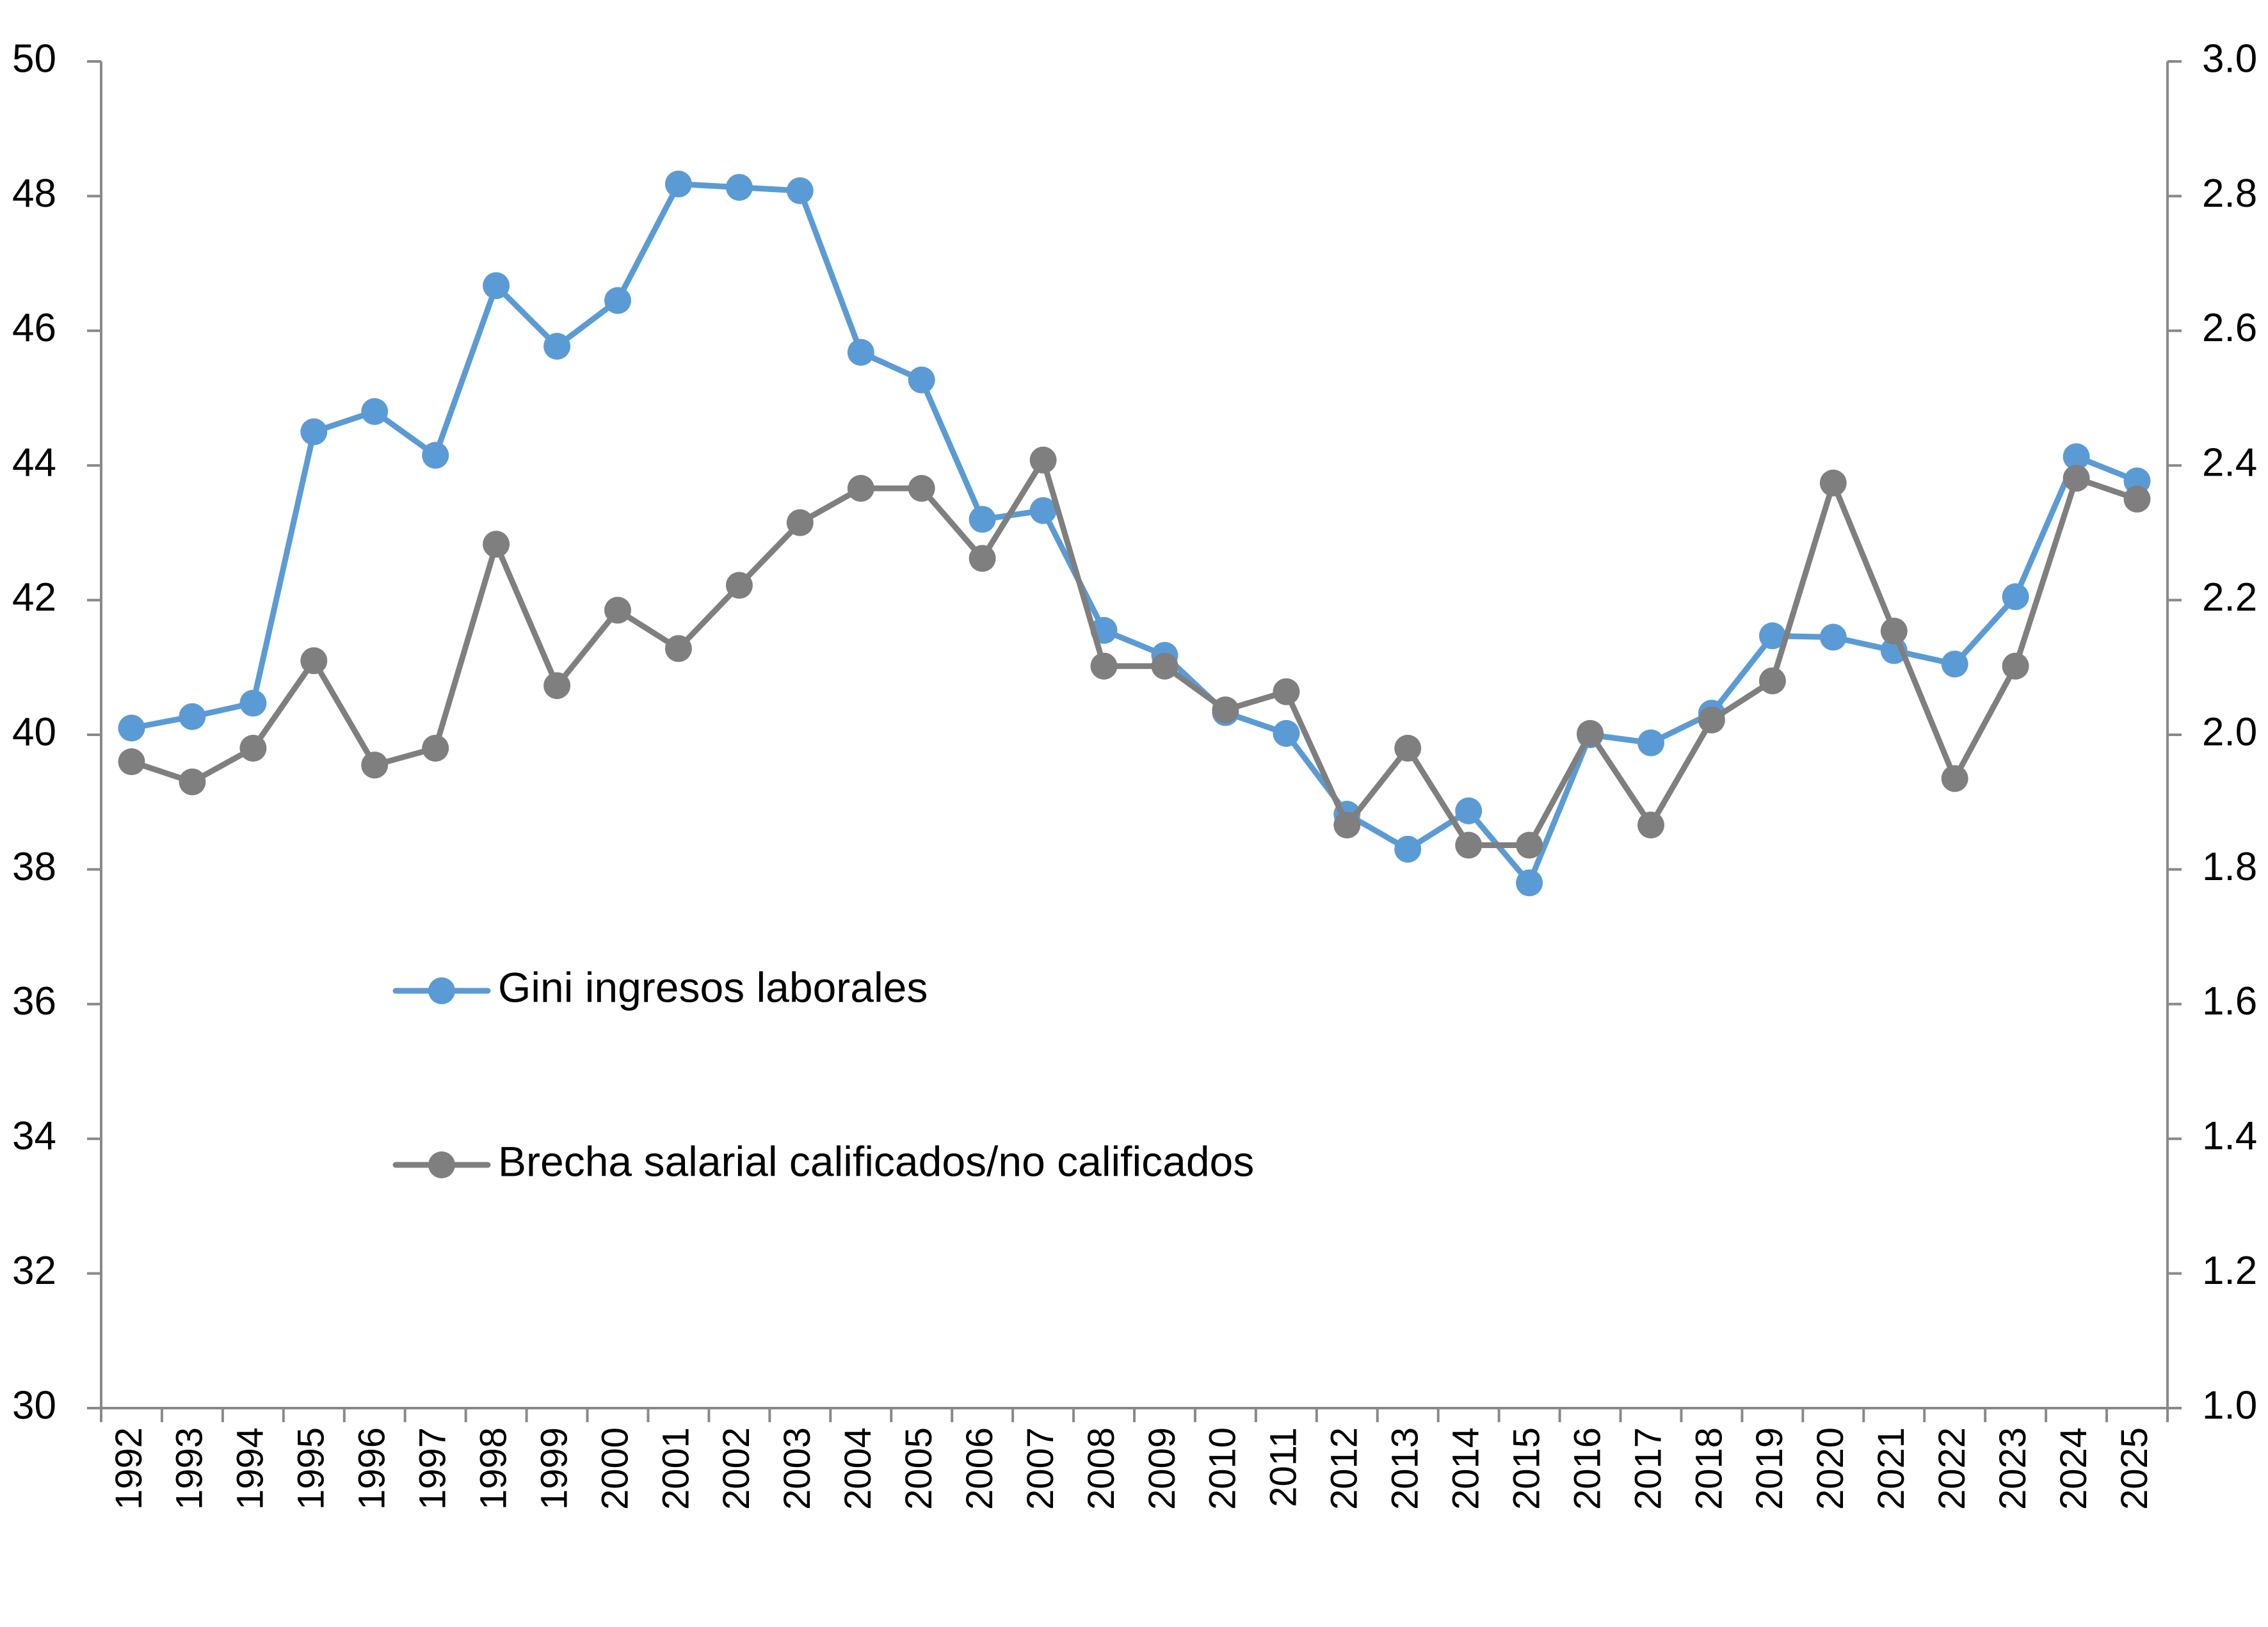  What do you see at coordinates (800, 190) in the screenshot?
I see `data-point-gini-2003` at bounding box center [800, 190].